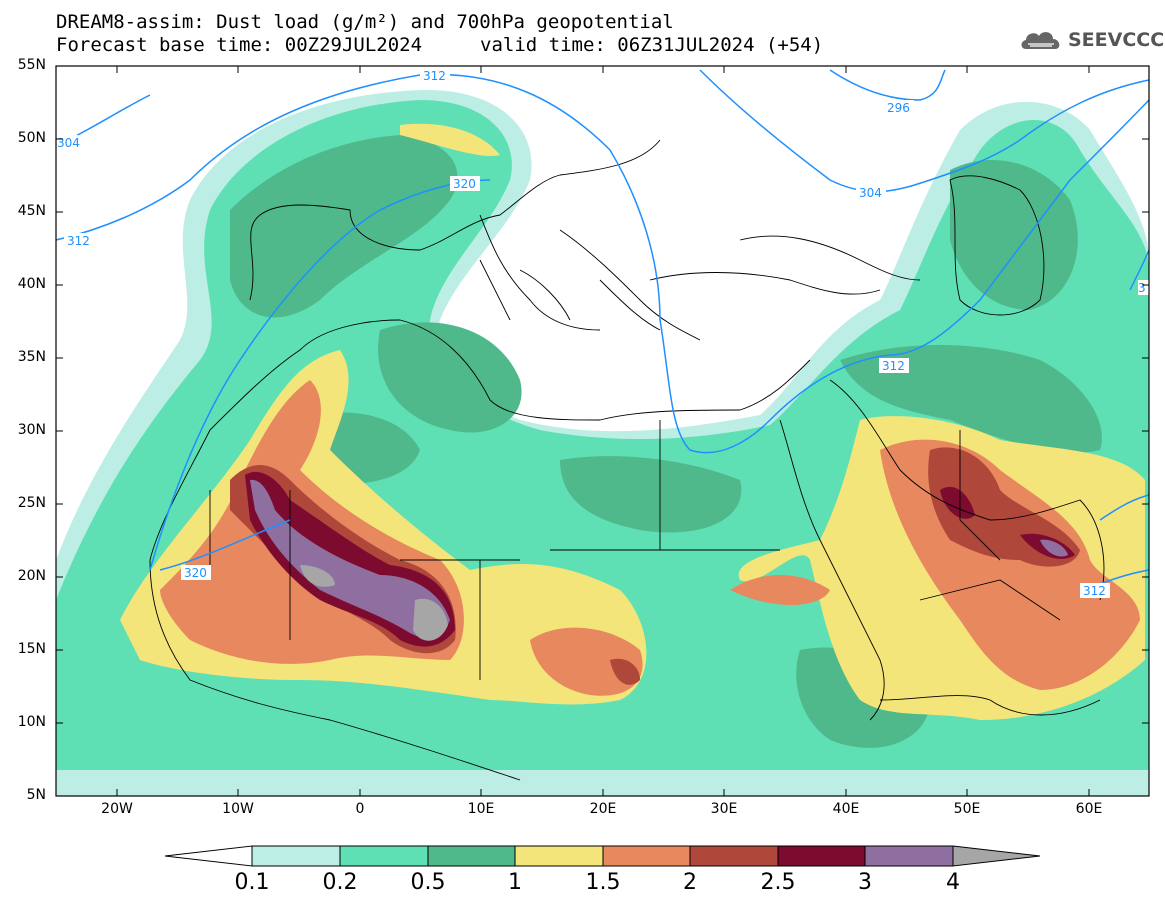  Describe the element at coordinates (31, 357) in the screenshot. I see `lat-label: 35N` at that location.